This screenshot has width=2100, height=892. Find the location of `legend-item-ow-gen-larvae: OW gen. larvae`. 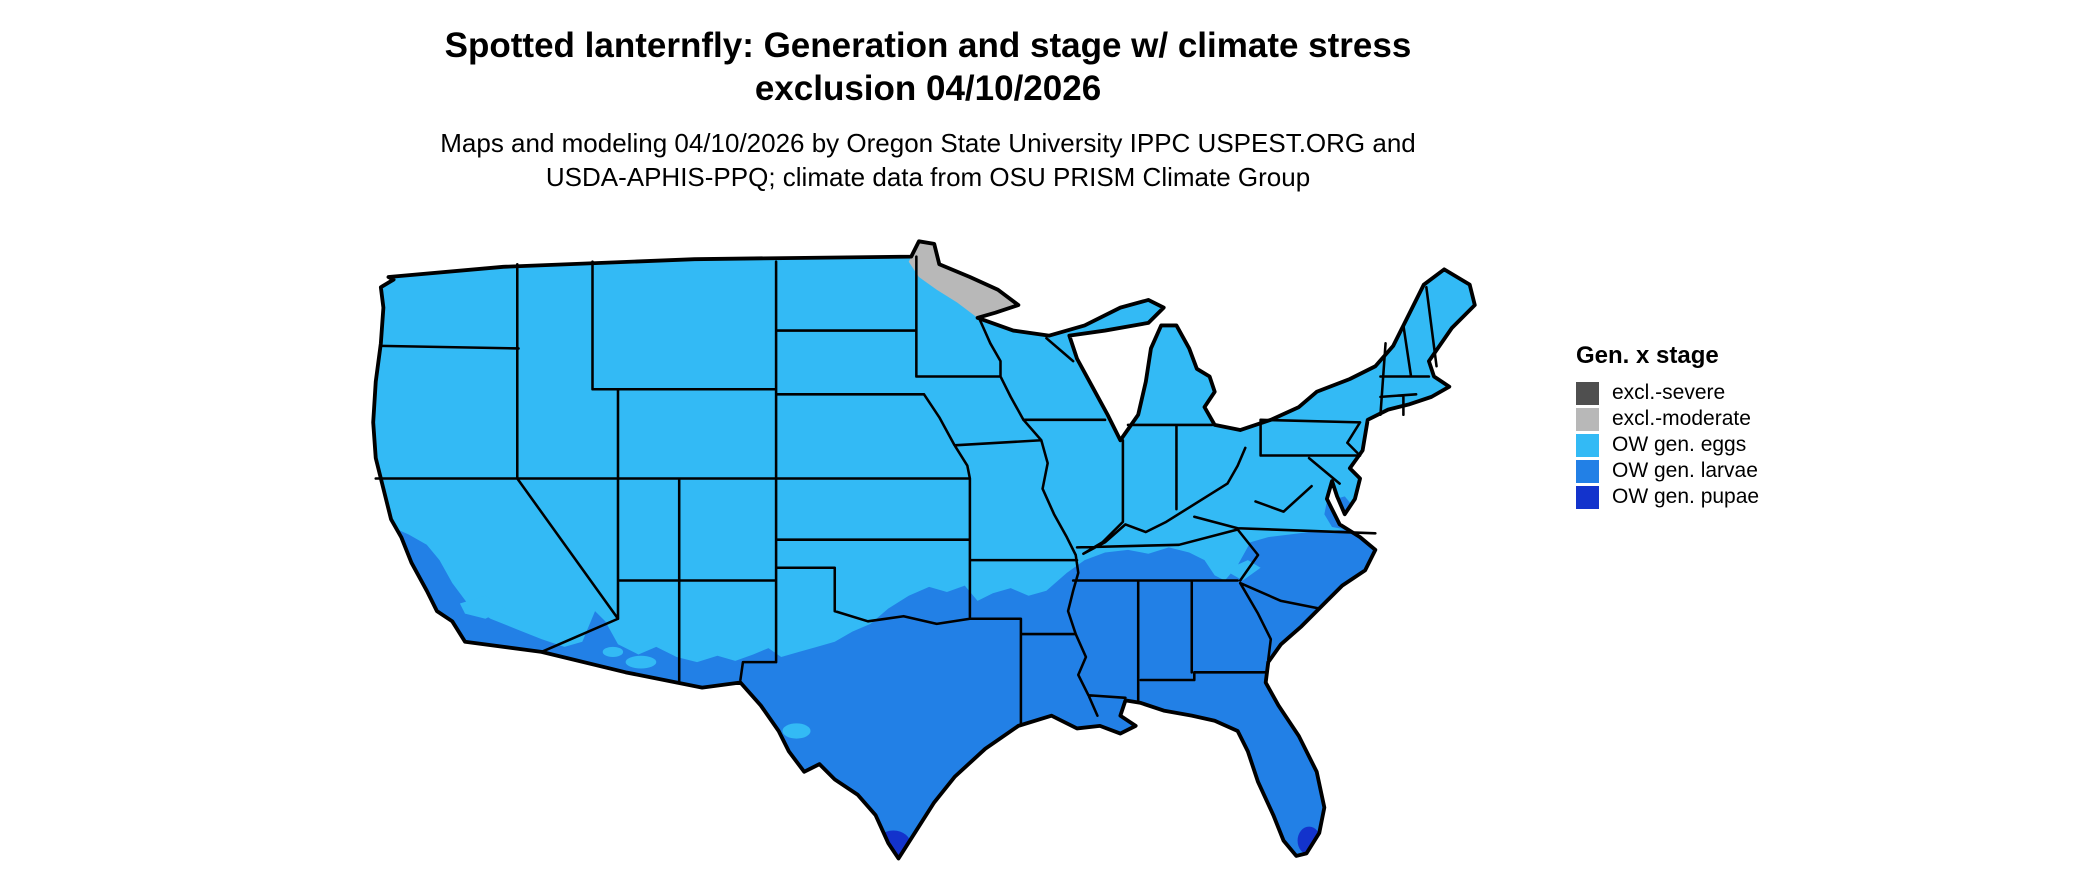

legend-item-ow-gen-larvae: OW gen. larvae is located at coordinates (1741, 471).